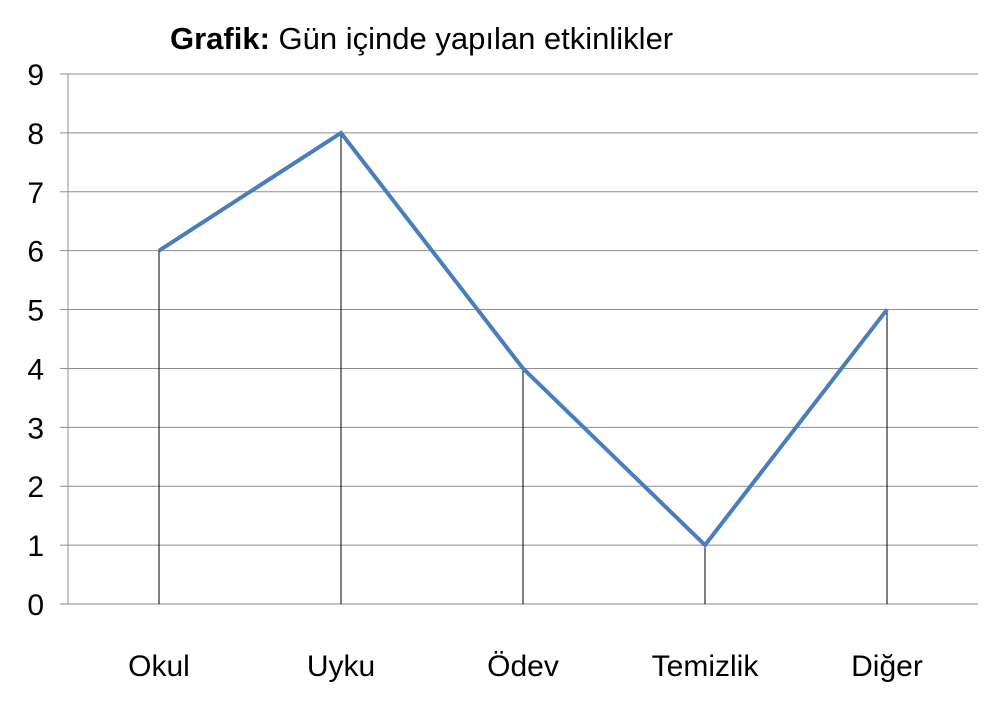 This screenshot has width=1002, height=709. What do you see at coordinates (35, 134) in the screenshot?
I see `y-tick-label-8: 8` at bounding box center [35, 134].